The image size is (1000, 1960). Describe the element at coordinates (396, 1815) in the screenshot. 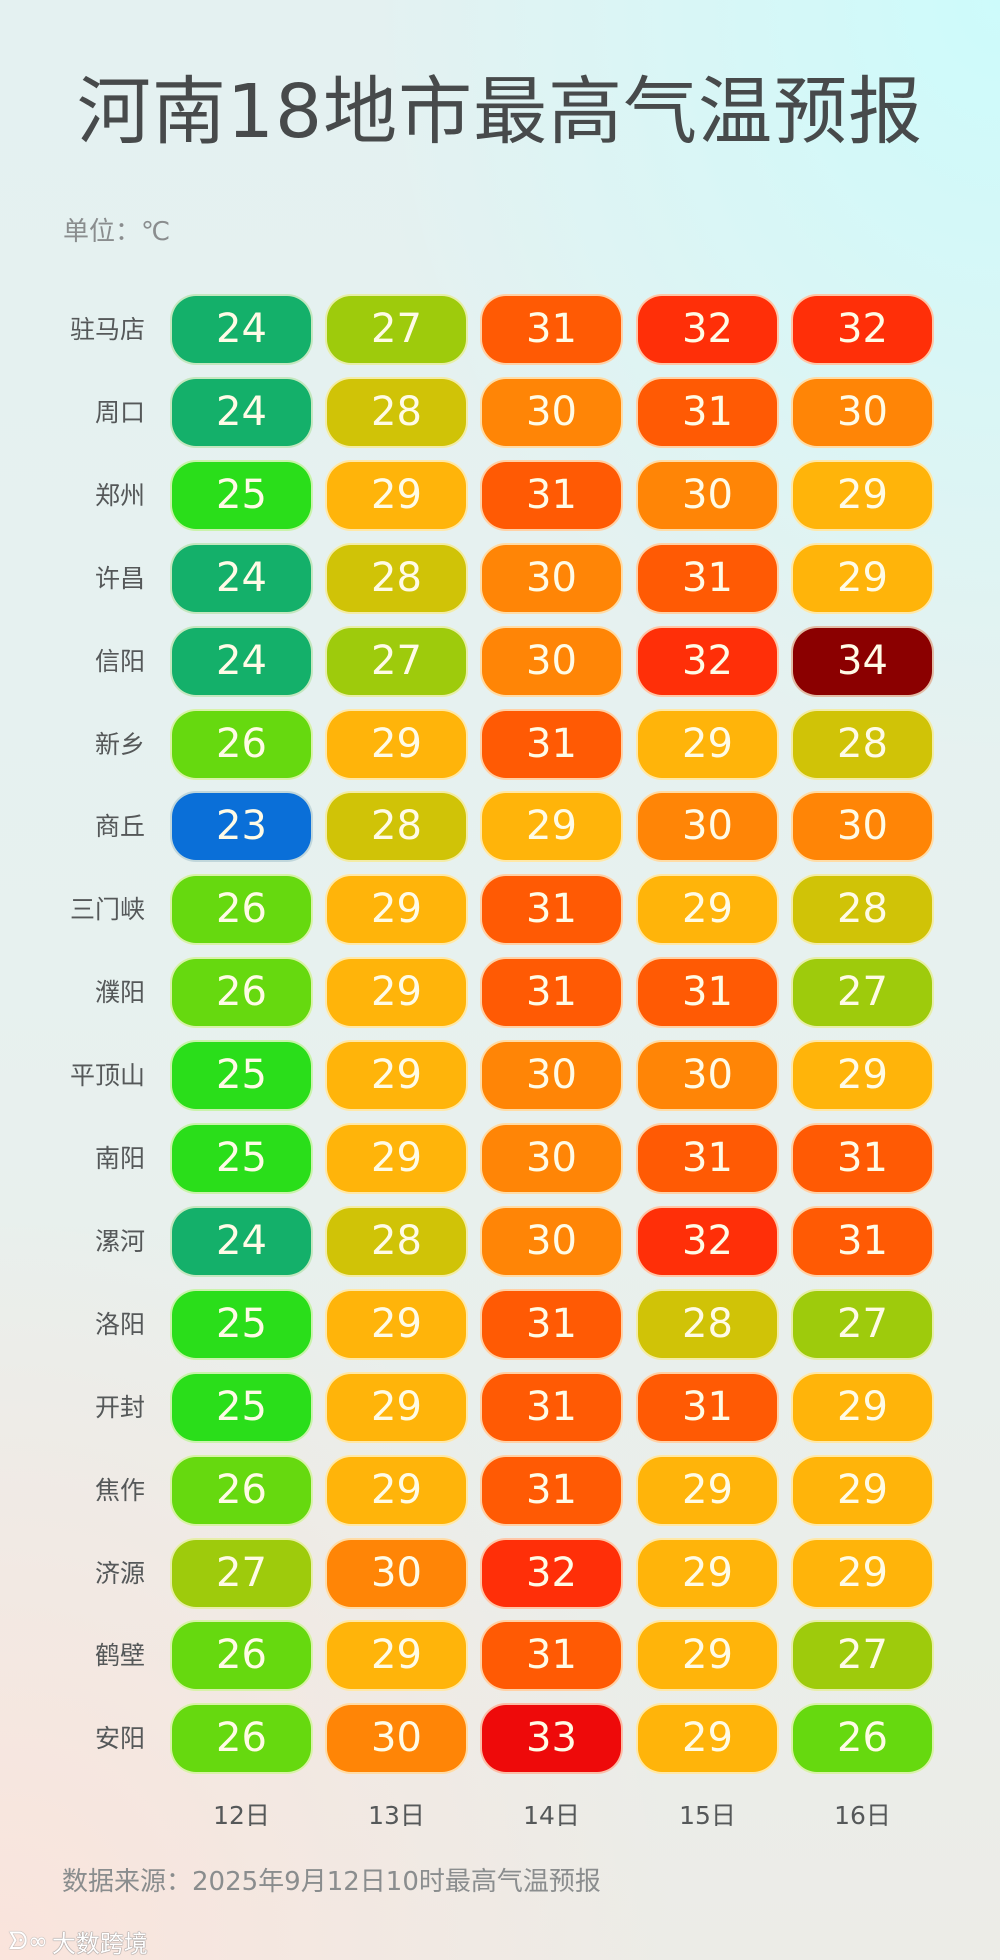

I see `day-label: 13日` at that location.